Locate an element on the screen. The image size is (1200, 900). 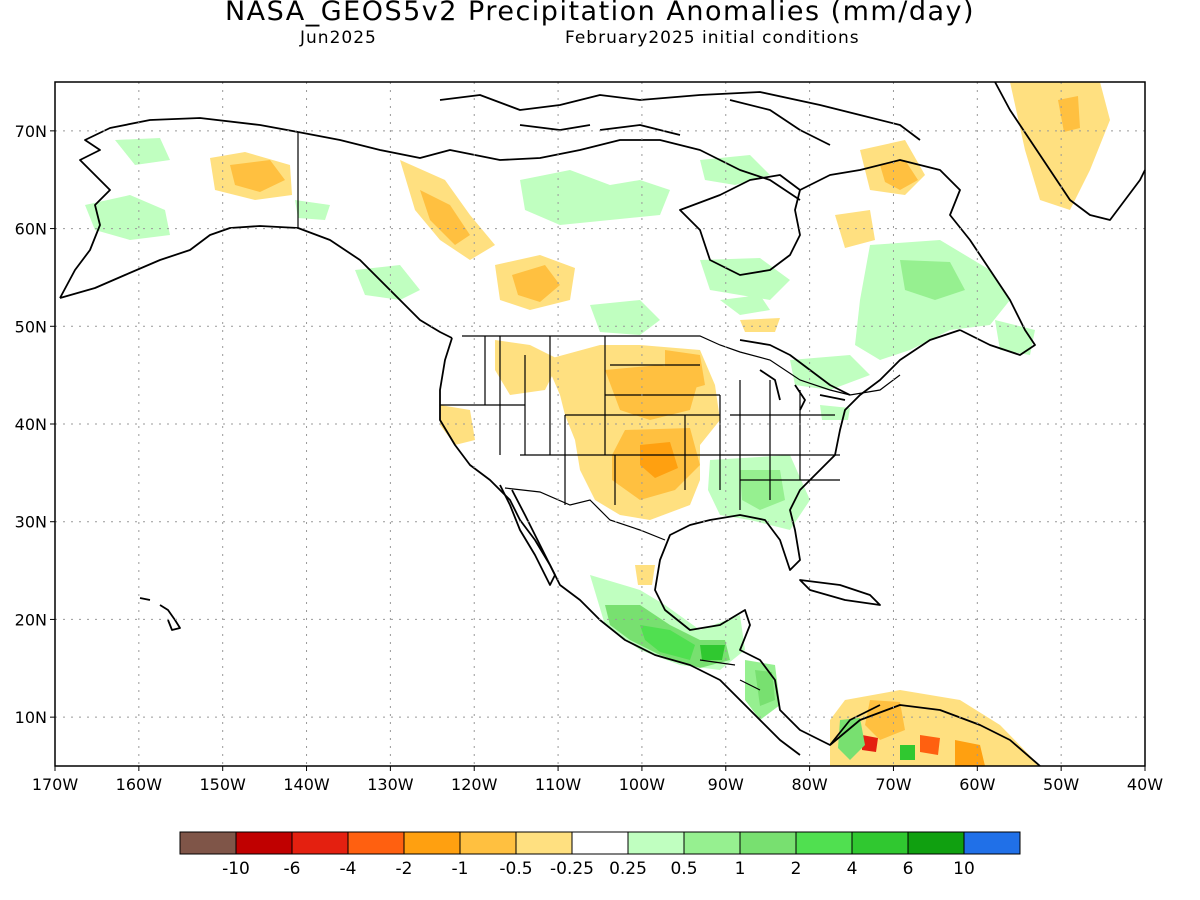
initial-conditions: February2025 initial conditions is located at coordinates (712, 38).